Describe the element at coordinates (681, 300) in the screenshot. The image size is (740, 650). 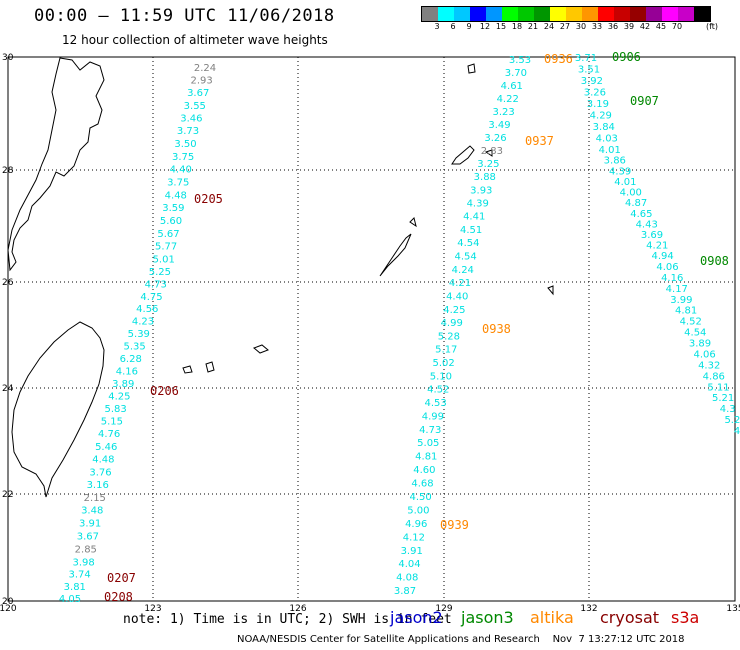
I see `wave-height-value: 3.99` at that location.